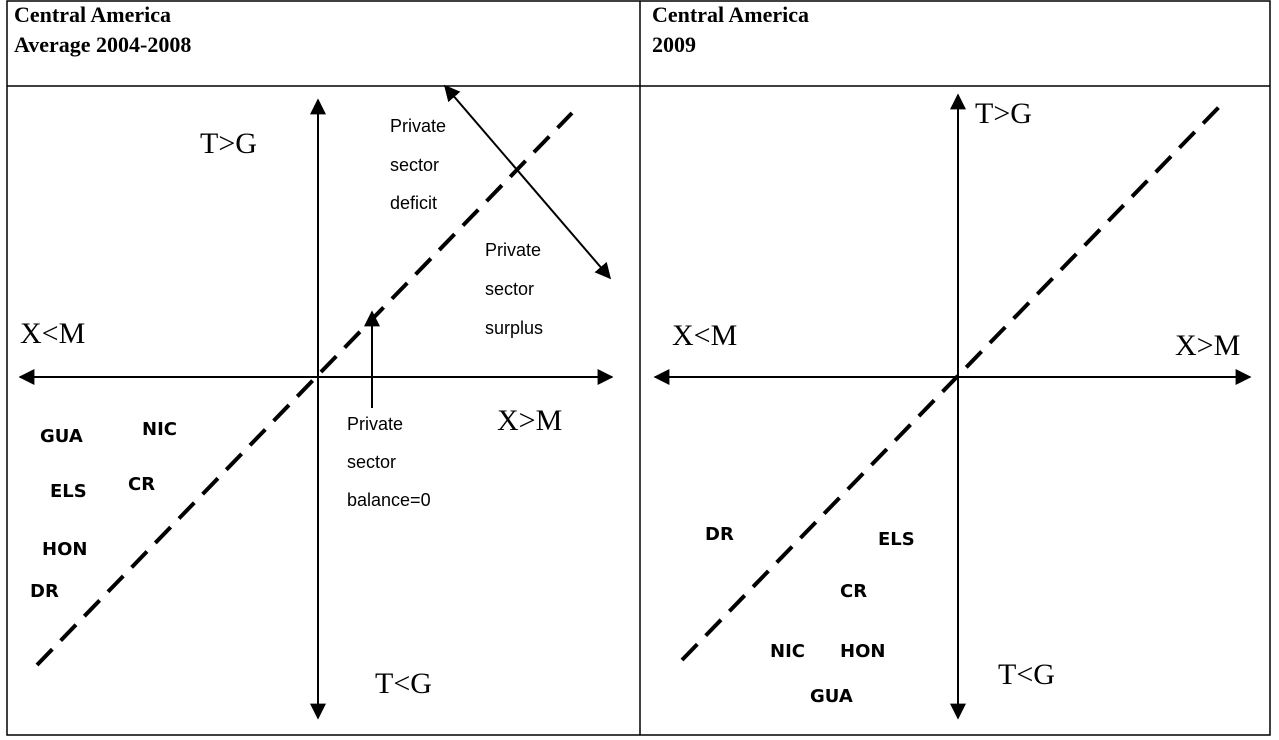 This screenshot has height=740, width=1279. Describe the element at coordinates (102, 44) in the screenshot. I see `panel-title: Average 2004-2008` at that location.